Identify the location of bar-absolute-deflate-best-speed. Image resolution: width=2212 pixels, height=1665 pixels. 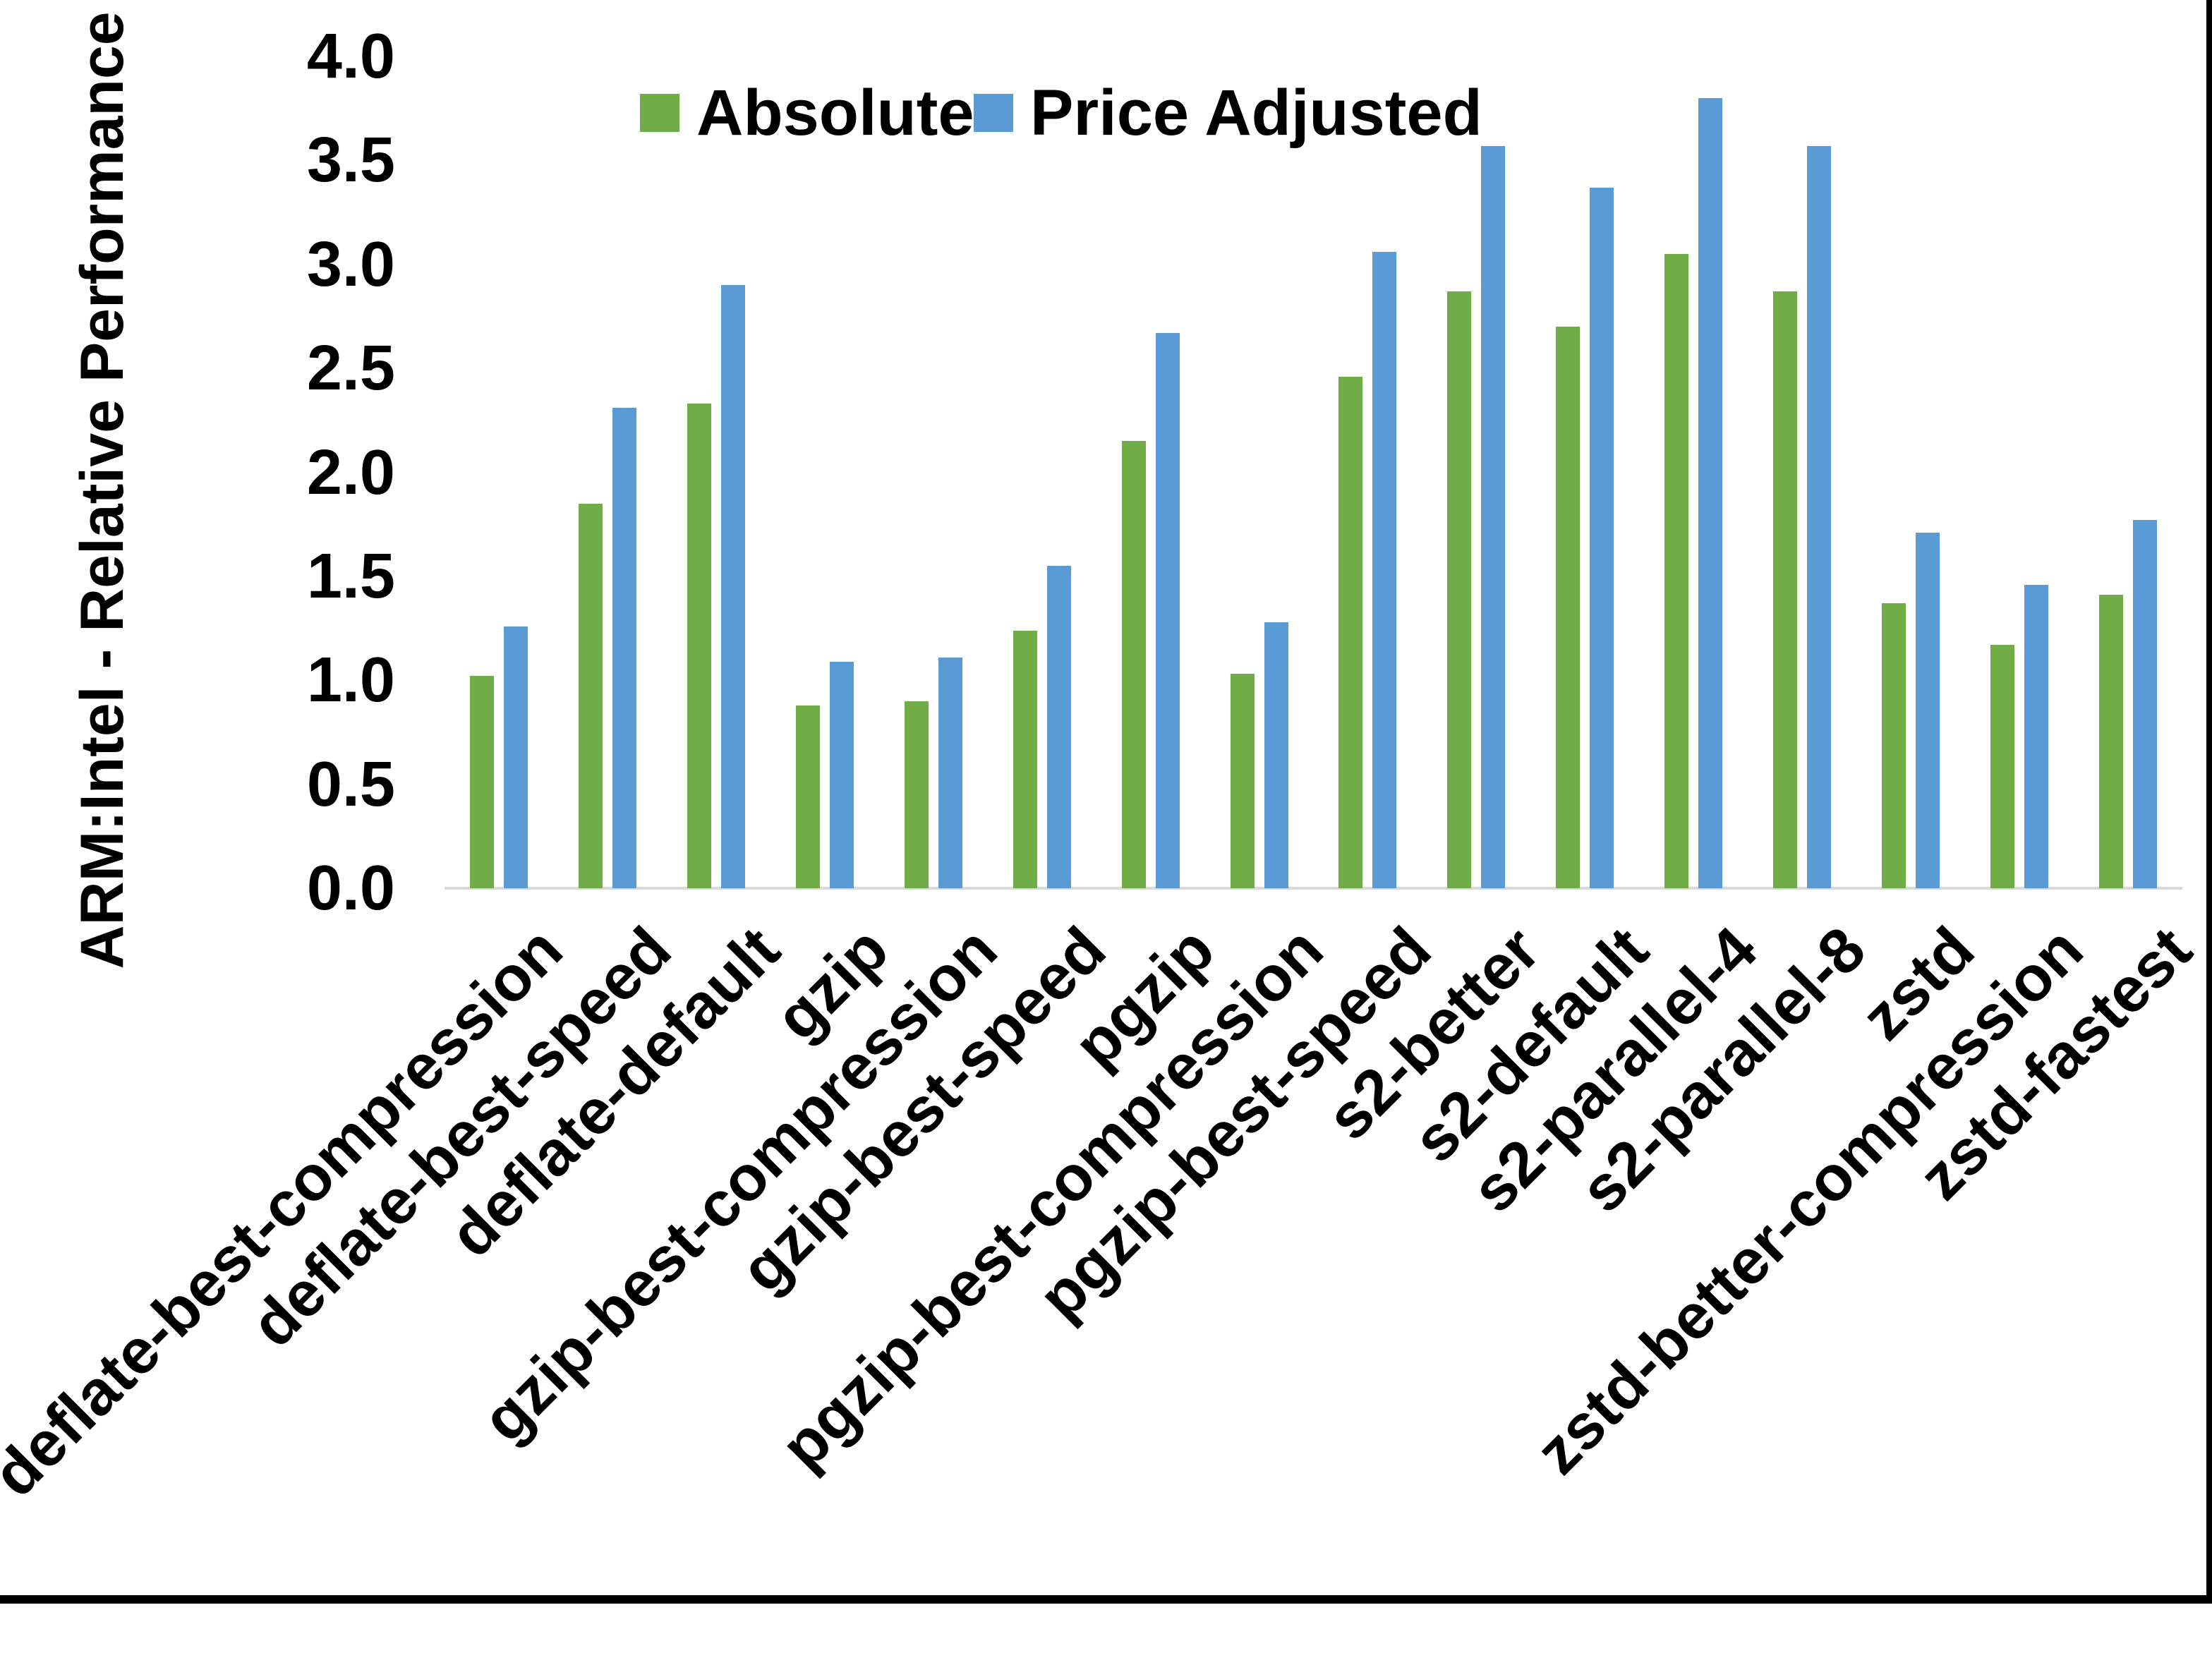
(590, 695).